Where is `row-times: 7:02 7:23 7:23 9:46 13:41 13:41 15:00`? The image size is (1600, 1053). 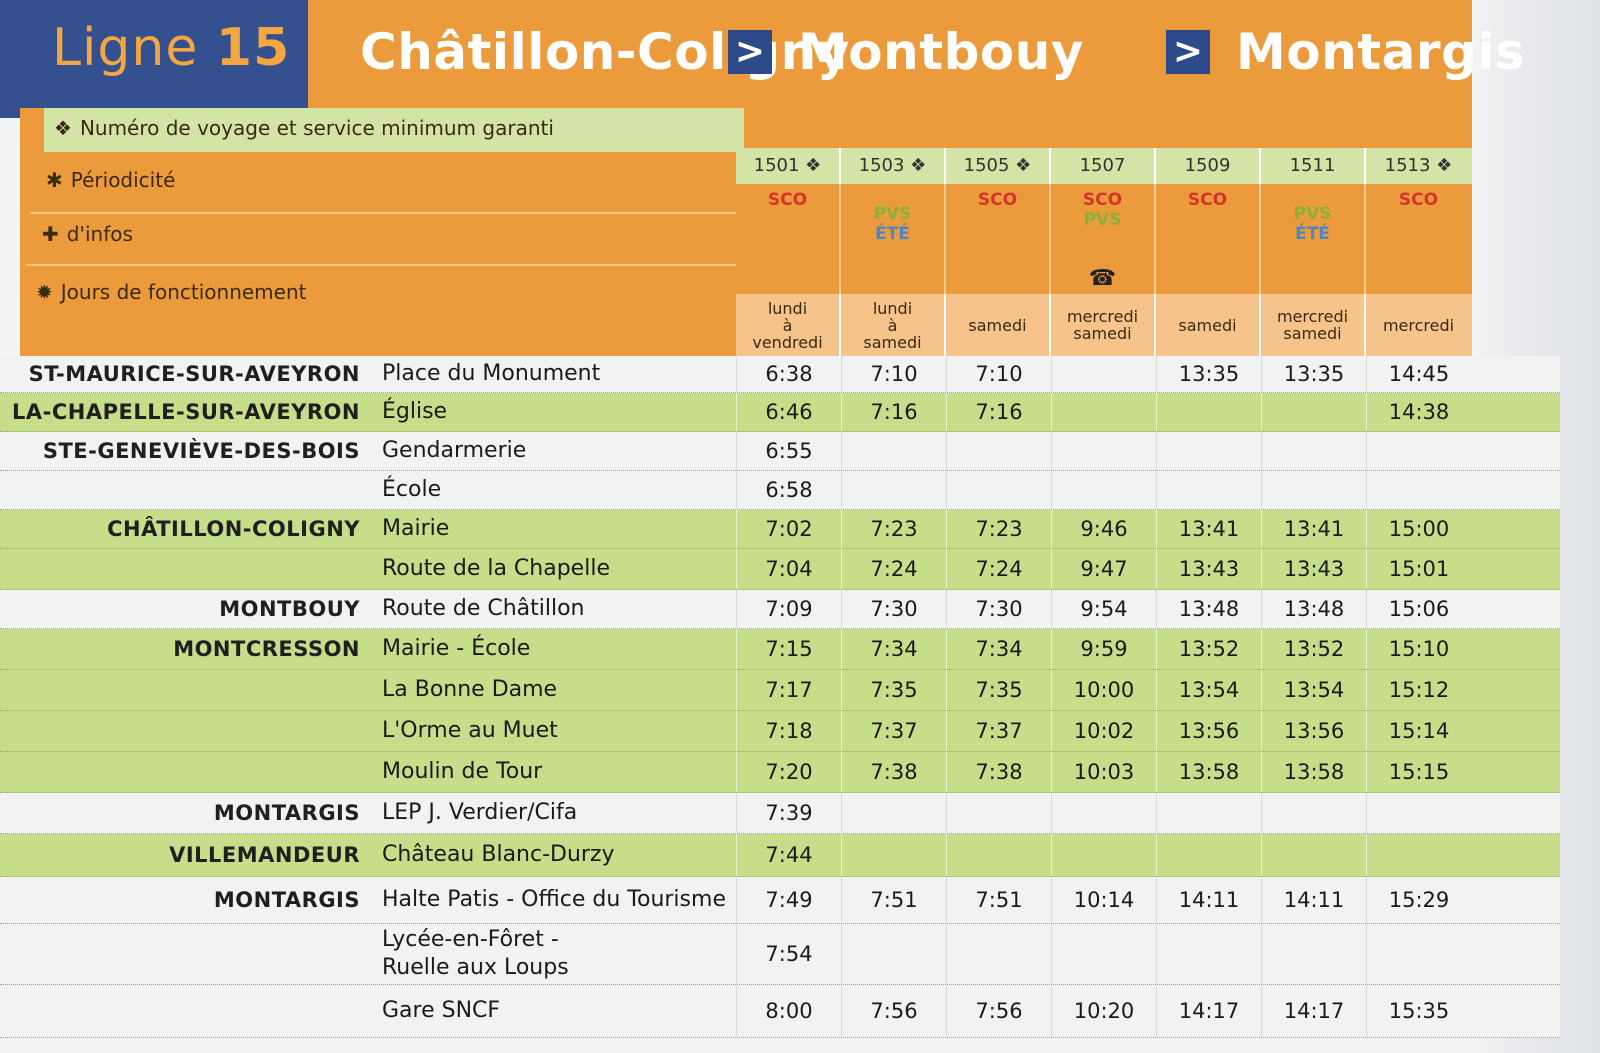 row-times: 7:02 7:23 7:23 9:46 13:41 13:41 15:00 is located at coordinates (1104, 529).